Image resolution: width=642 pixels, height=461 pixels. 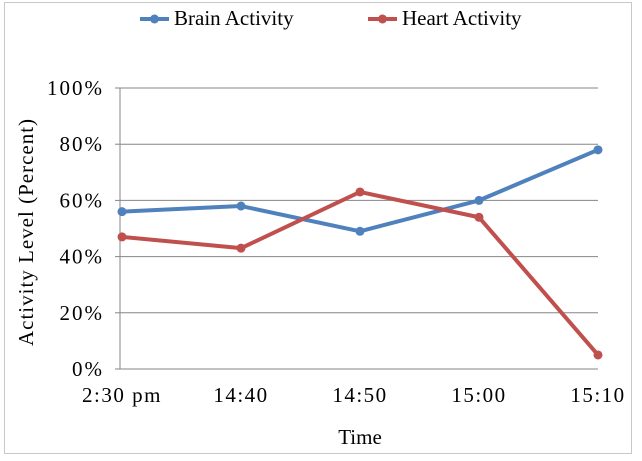 I want to click on y-tick-label: 100%, so click(x=75, y=88).